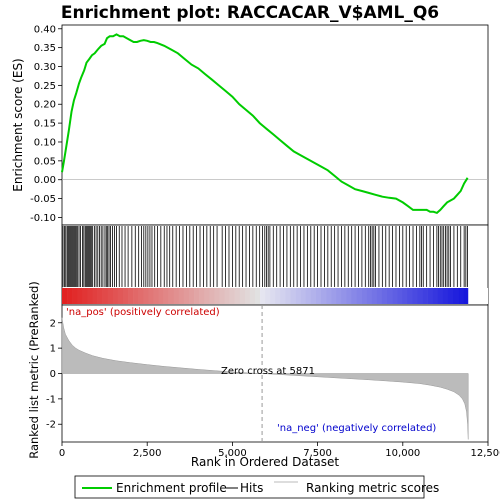 The image size is (500, 500). I want to click on rank-ytick-label: -1, so click(51, 399).